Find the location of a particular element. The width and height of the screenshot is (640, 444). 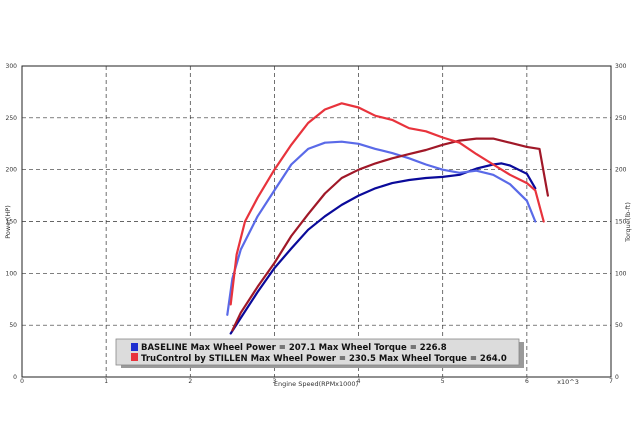

y-left-tick-label: 250 is located at coordinates (12, 118).